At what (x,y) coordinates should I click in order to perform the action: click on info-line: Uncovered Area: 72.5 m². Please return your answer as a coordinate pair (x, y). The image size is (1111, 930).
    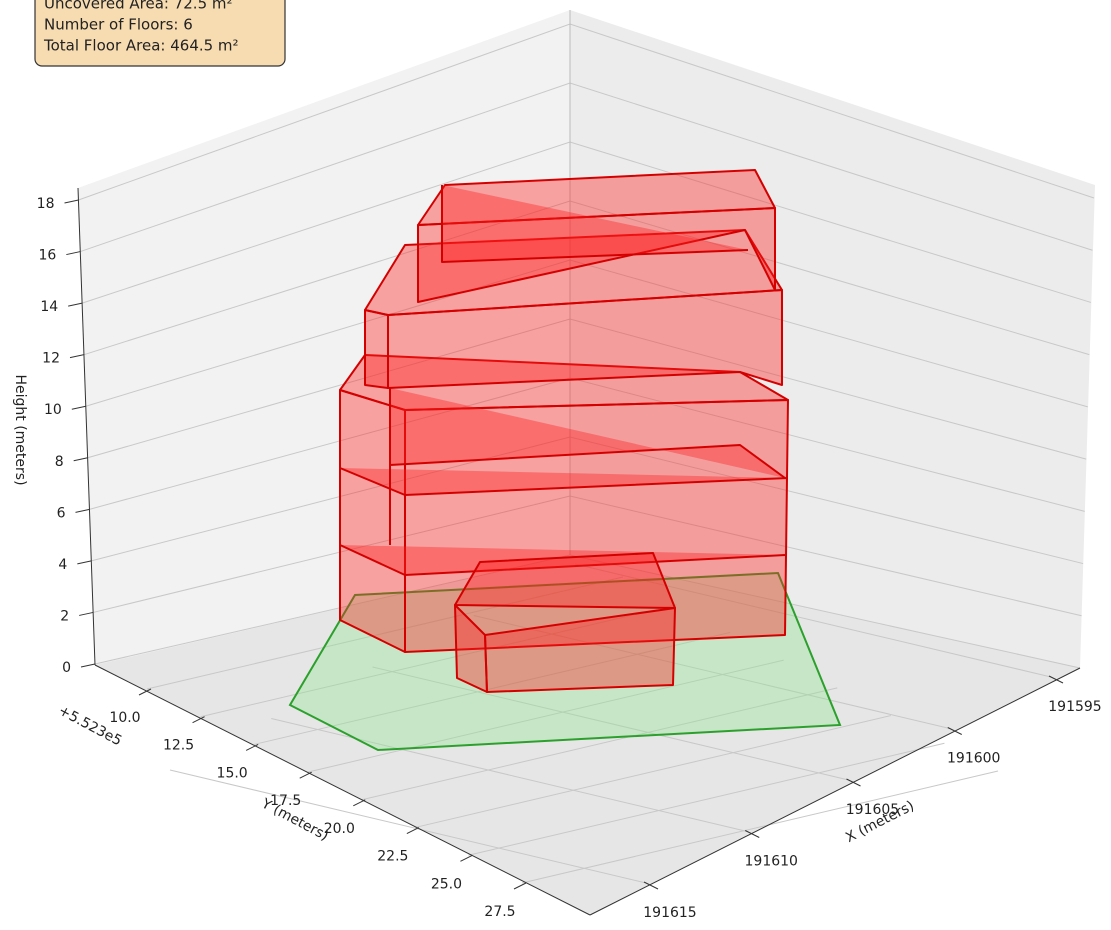
    Looking at the image, I should click on (138, 6).